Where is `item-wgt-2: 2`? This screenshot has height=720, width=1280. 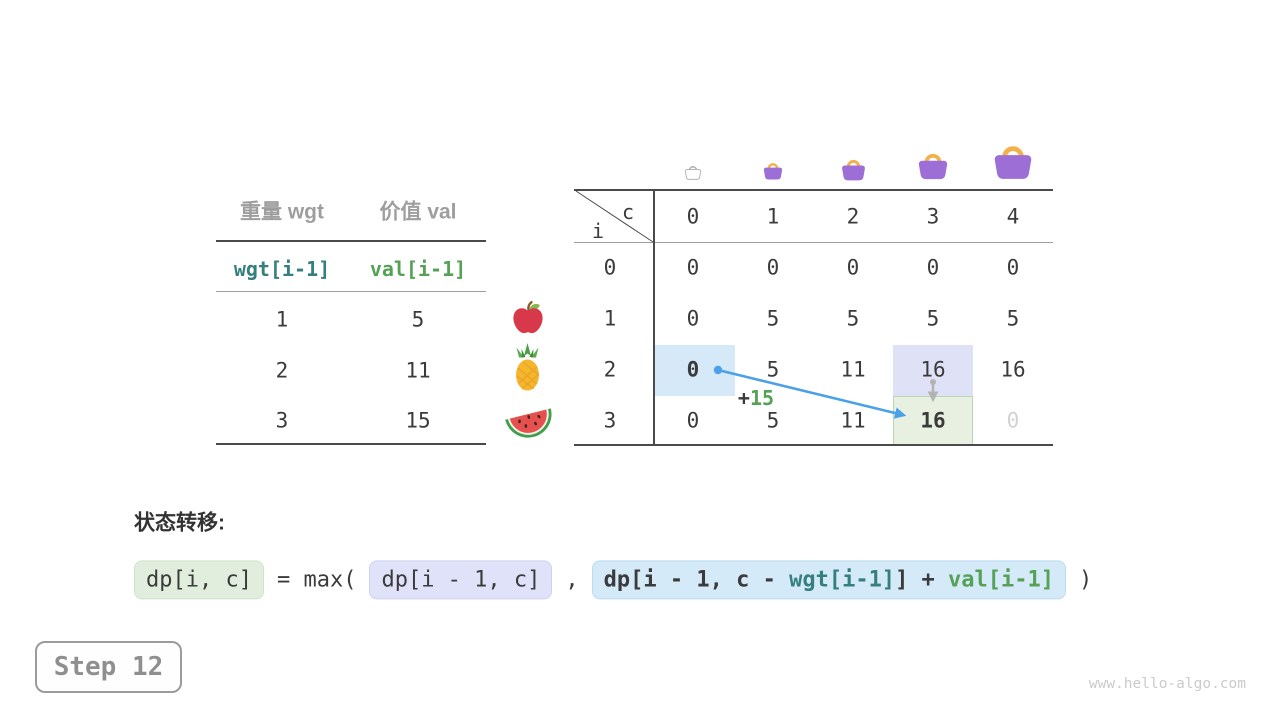 item-wgt-2: 2 is located at coordinates (282, 370).